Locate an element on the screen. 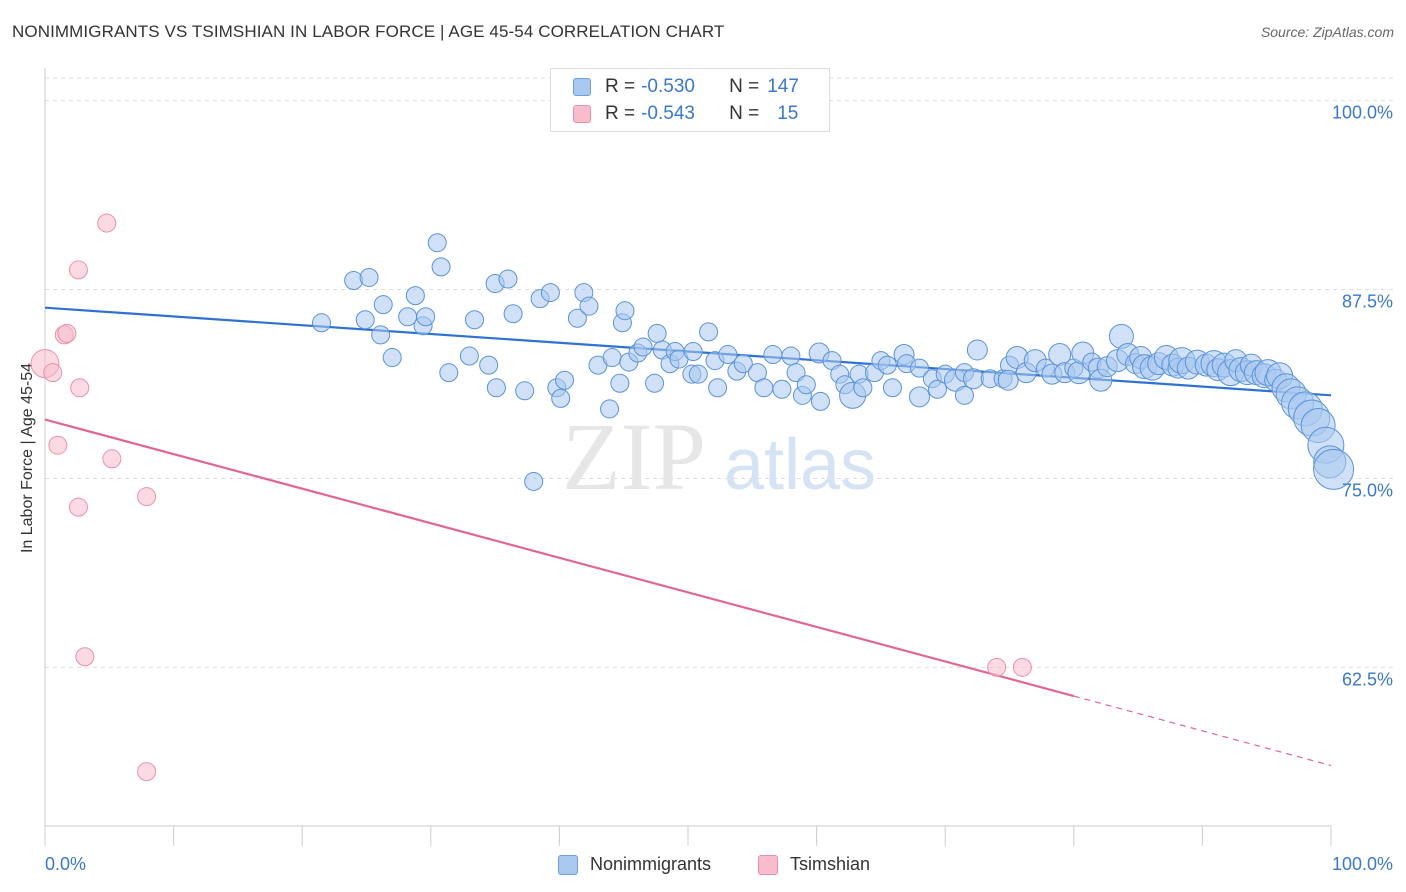  r-value: -0.543 is located at coordinates (668, 113).